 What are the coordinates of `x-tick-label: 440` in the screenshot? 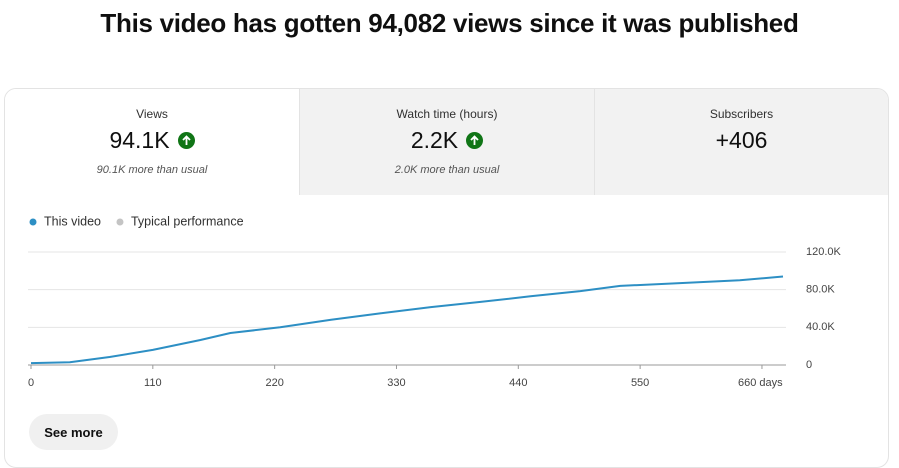 It's located at (518, 383).